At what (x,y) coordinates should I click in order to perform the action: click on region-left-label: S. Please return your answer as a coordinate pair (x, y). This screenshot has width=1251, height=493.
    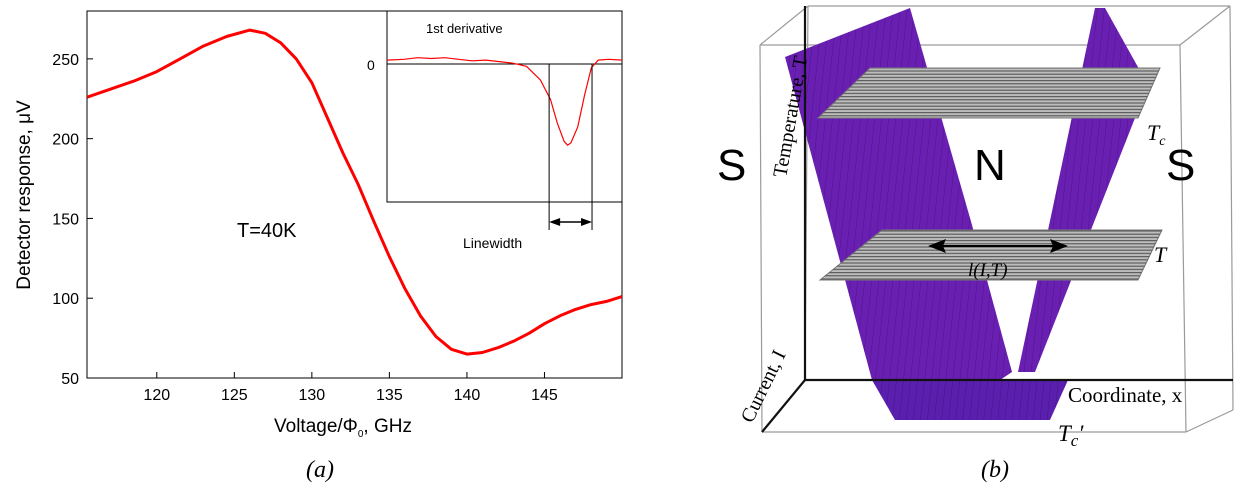
    Looking at the image, I should click on (731, 165).